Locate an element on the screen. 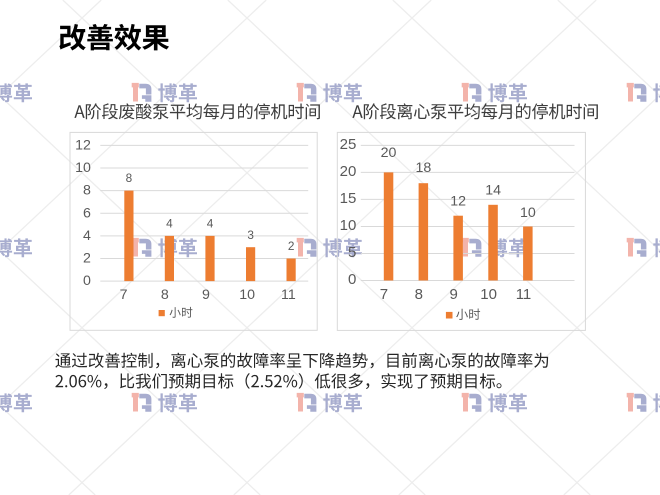  svg-text: 3 is located at coordinates (250, 235).